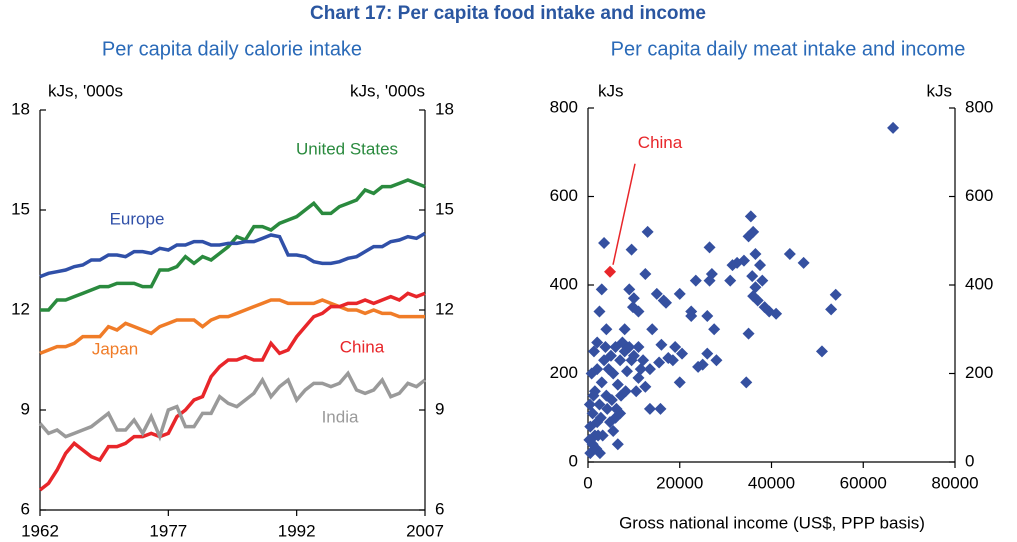 This screenshot has width=1017, height=542. Describe the element at coordinates (979, 106) in the screenshot. I see `y2-tick-label: 800` at that location.